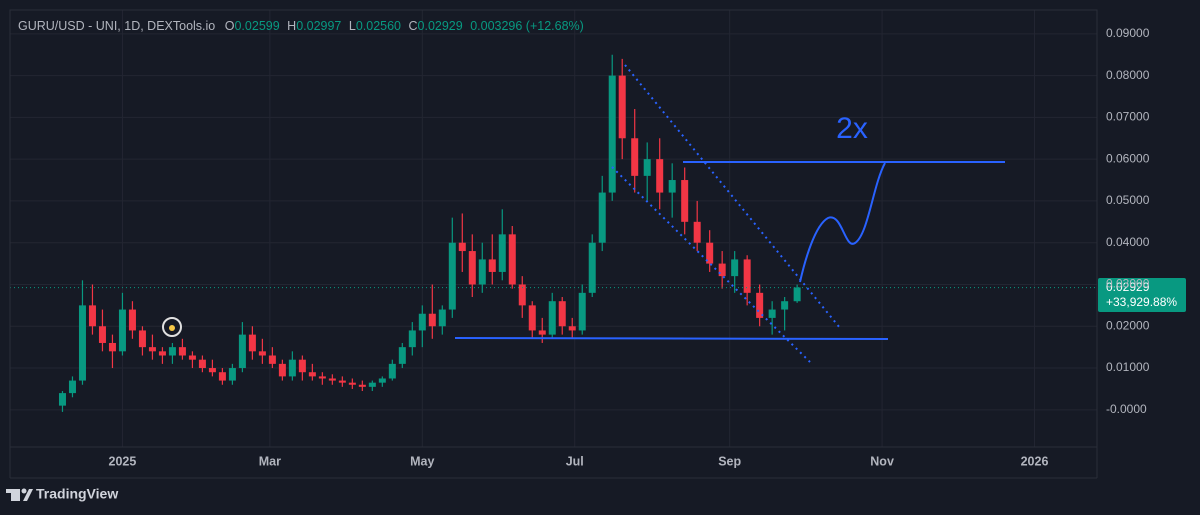  I want to click on ohlc-value: 0.02560, so click(378, 26).